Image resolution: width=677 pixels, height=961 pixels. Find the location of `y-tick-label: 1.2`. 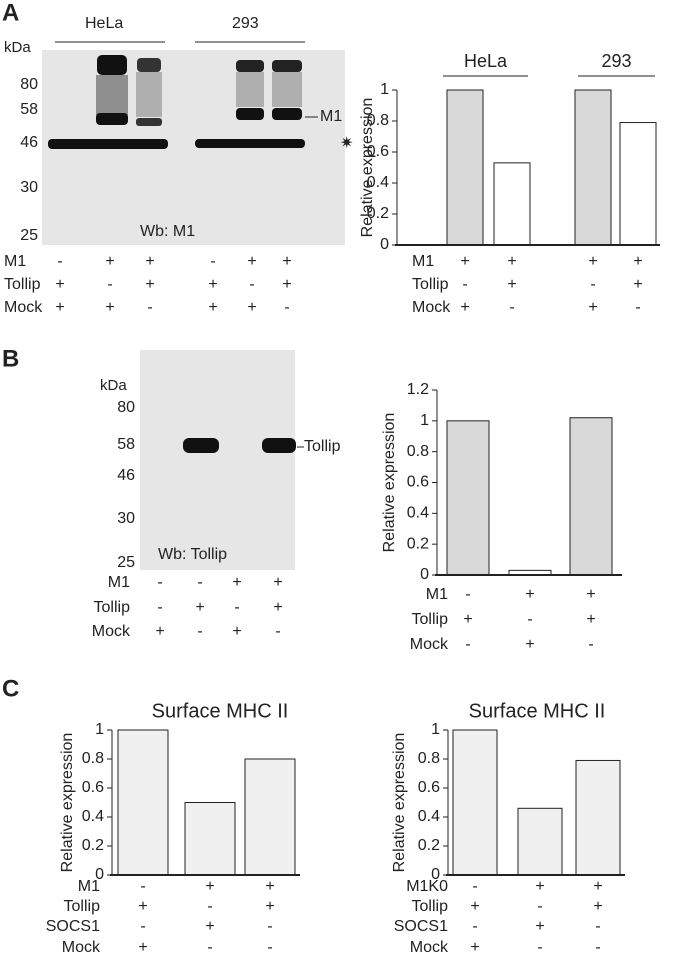

y-tick-label: 1.2 is located at coordinates (418, 389).